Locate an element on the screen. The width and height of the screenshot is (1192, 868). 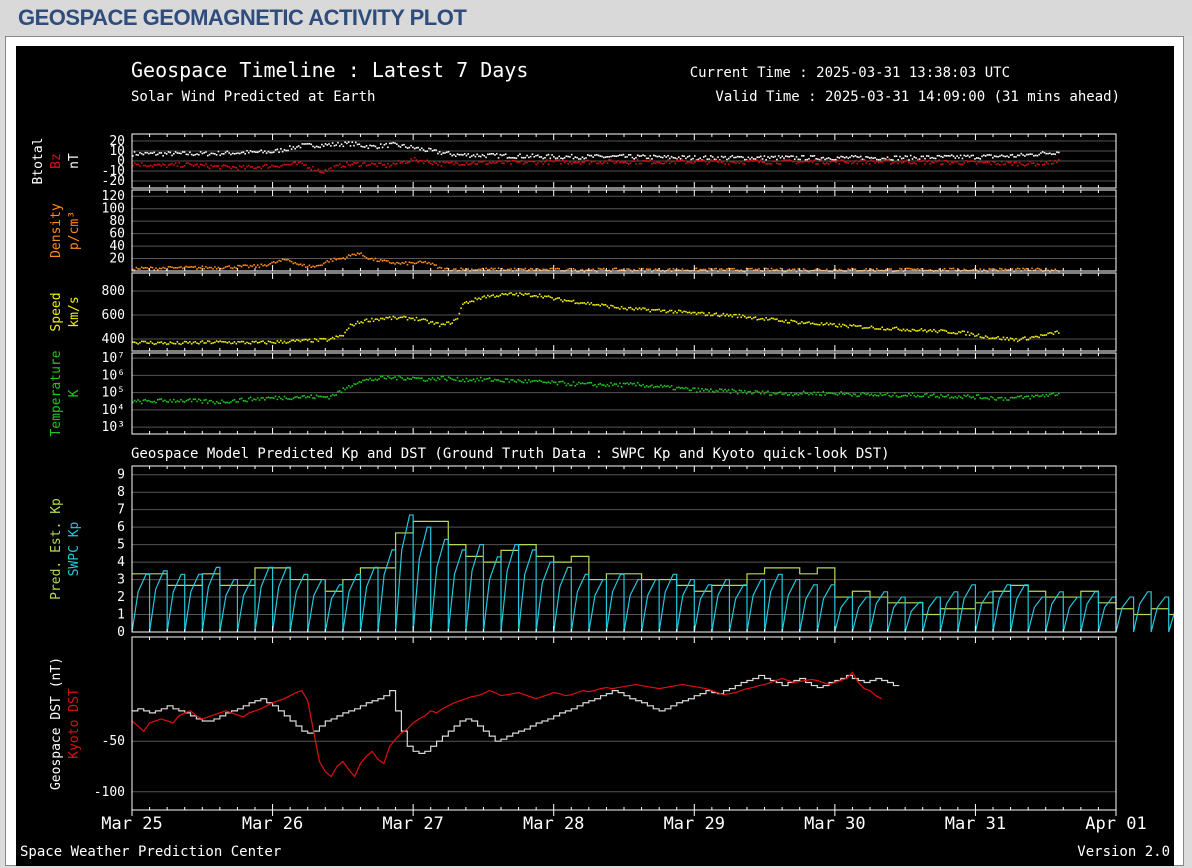
y-tick-label: 40 is located at coordinates (117, 246).